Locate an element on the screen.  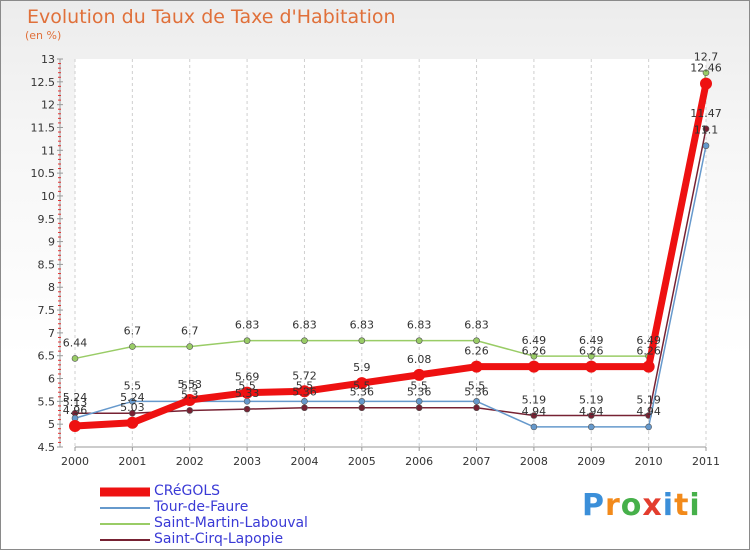
proxiti-logo: Proxiti is located at coordinates (641, 505).